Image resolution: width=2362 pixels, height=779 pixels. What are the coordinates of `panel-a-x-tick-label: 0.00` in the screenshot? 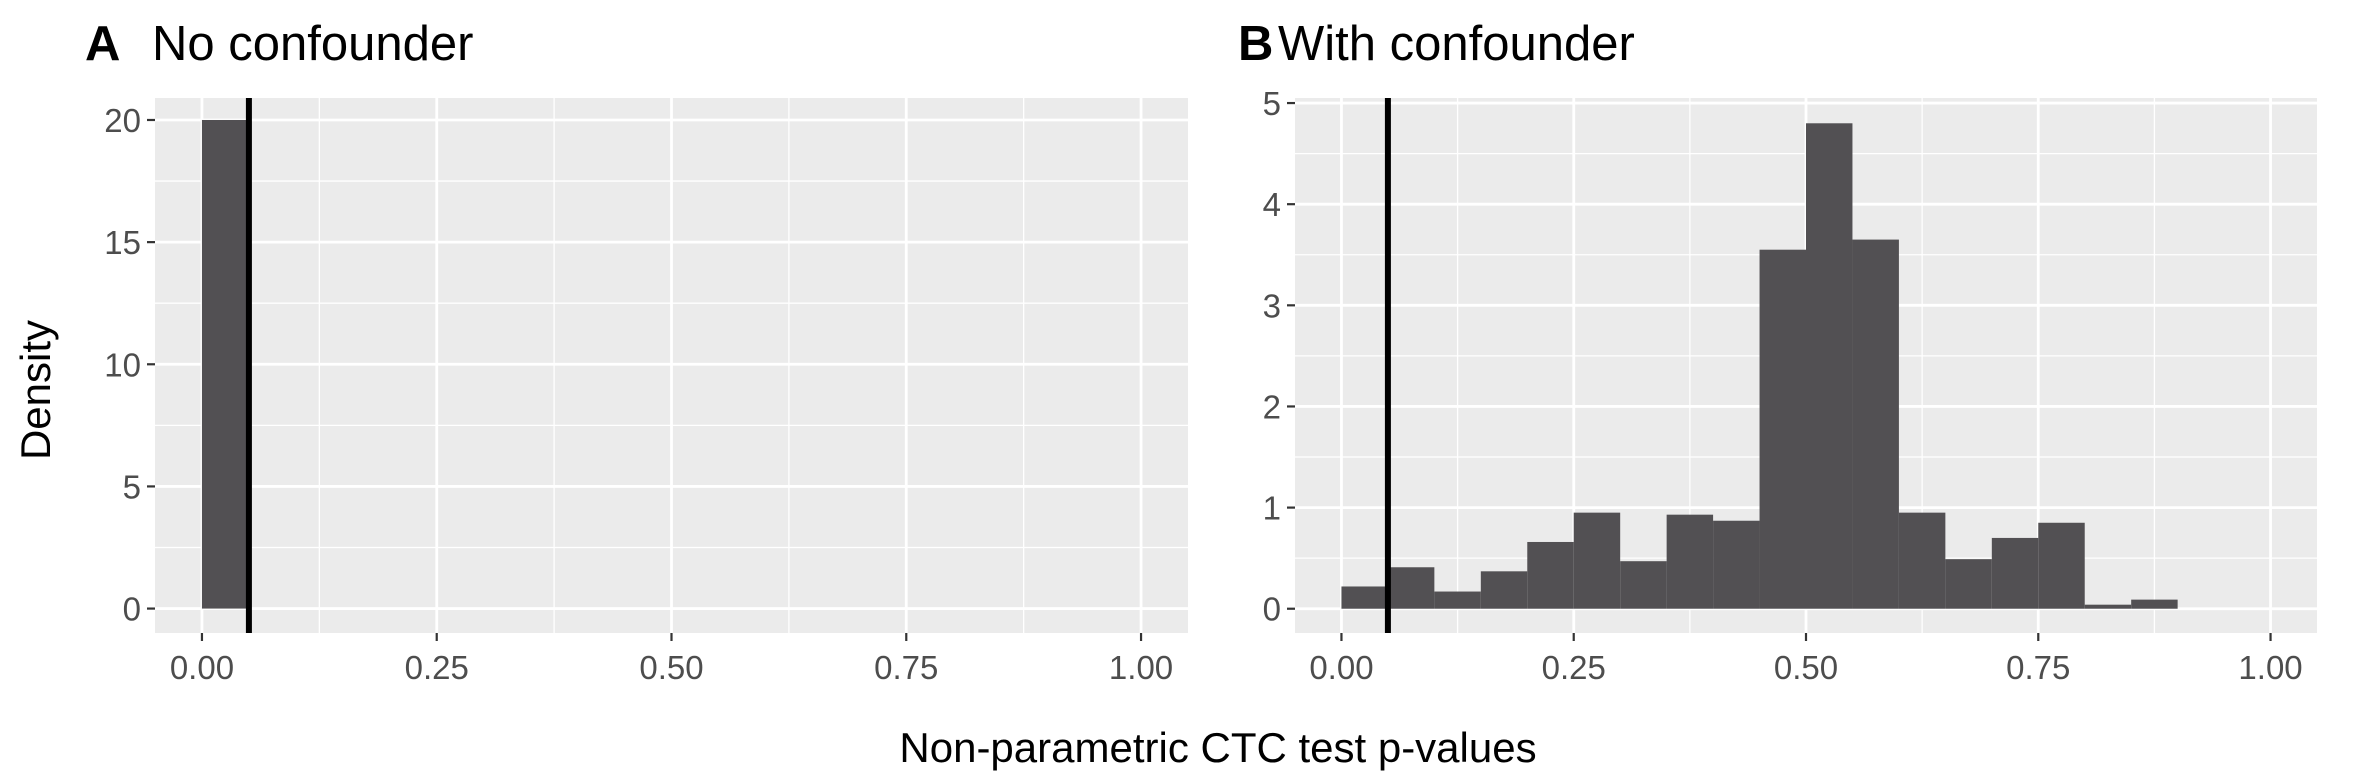 It's located at (202, 667).